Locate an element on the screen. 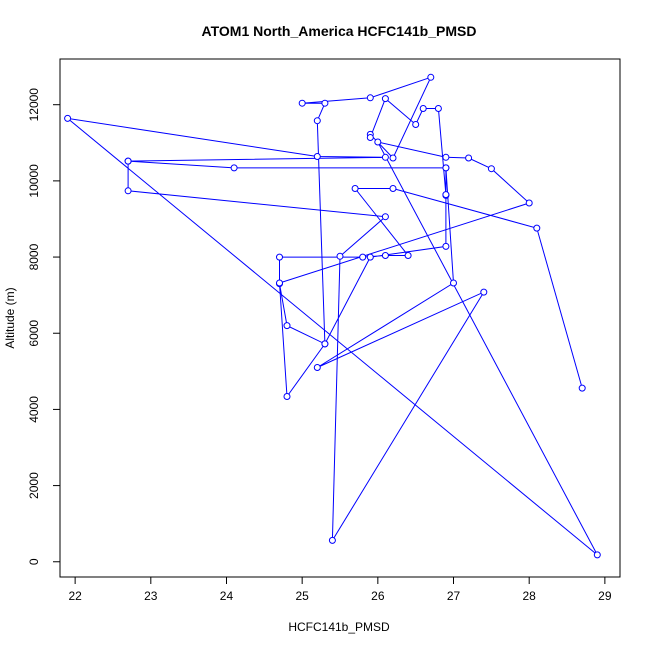 Image resolution: width=650 pixels, height=650 pixels. chart-title: ATOM1 North_America HCFC141b_PMSD is located at coordinates (339, 31).